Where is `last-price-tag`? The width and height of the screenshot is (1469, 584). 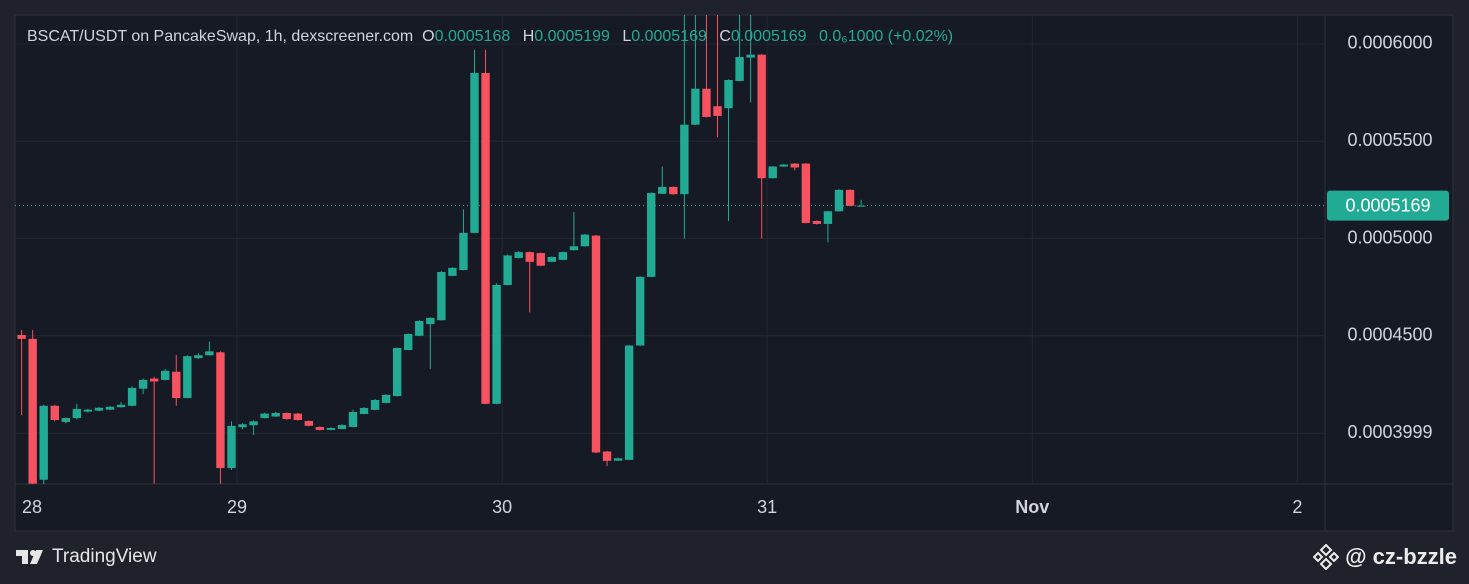
last-price-tag is located at coordinates (1388, 205).